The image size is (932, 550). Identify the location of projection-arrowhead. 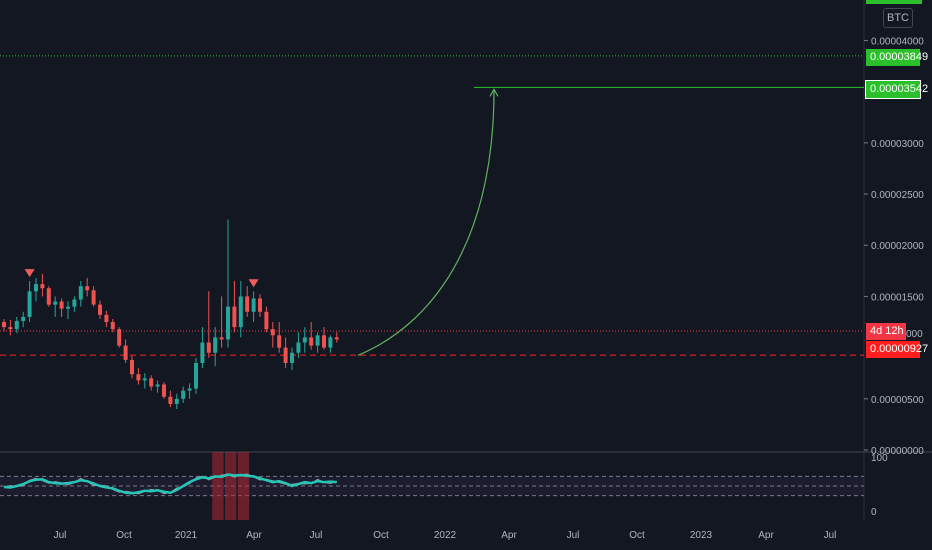
(494, 92).